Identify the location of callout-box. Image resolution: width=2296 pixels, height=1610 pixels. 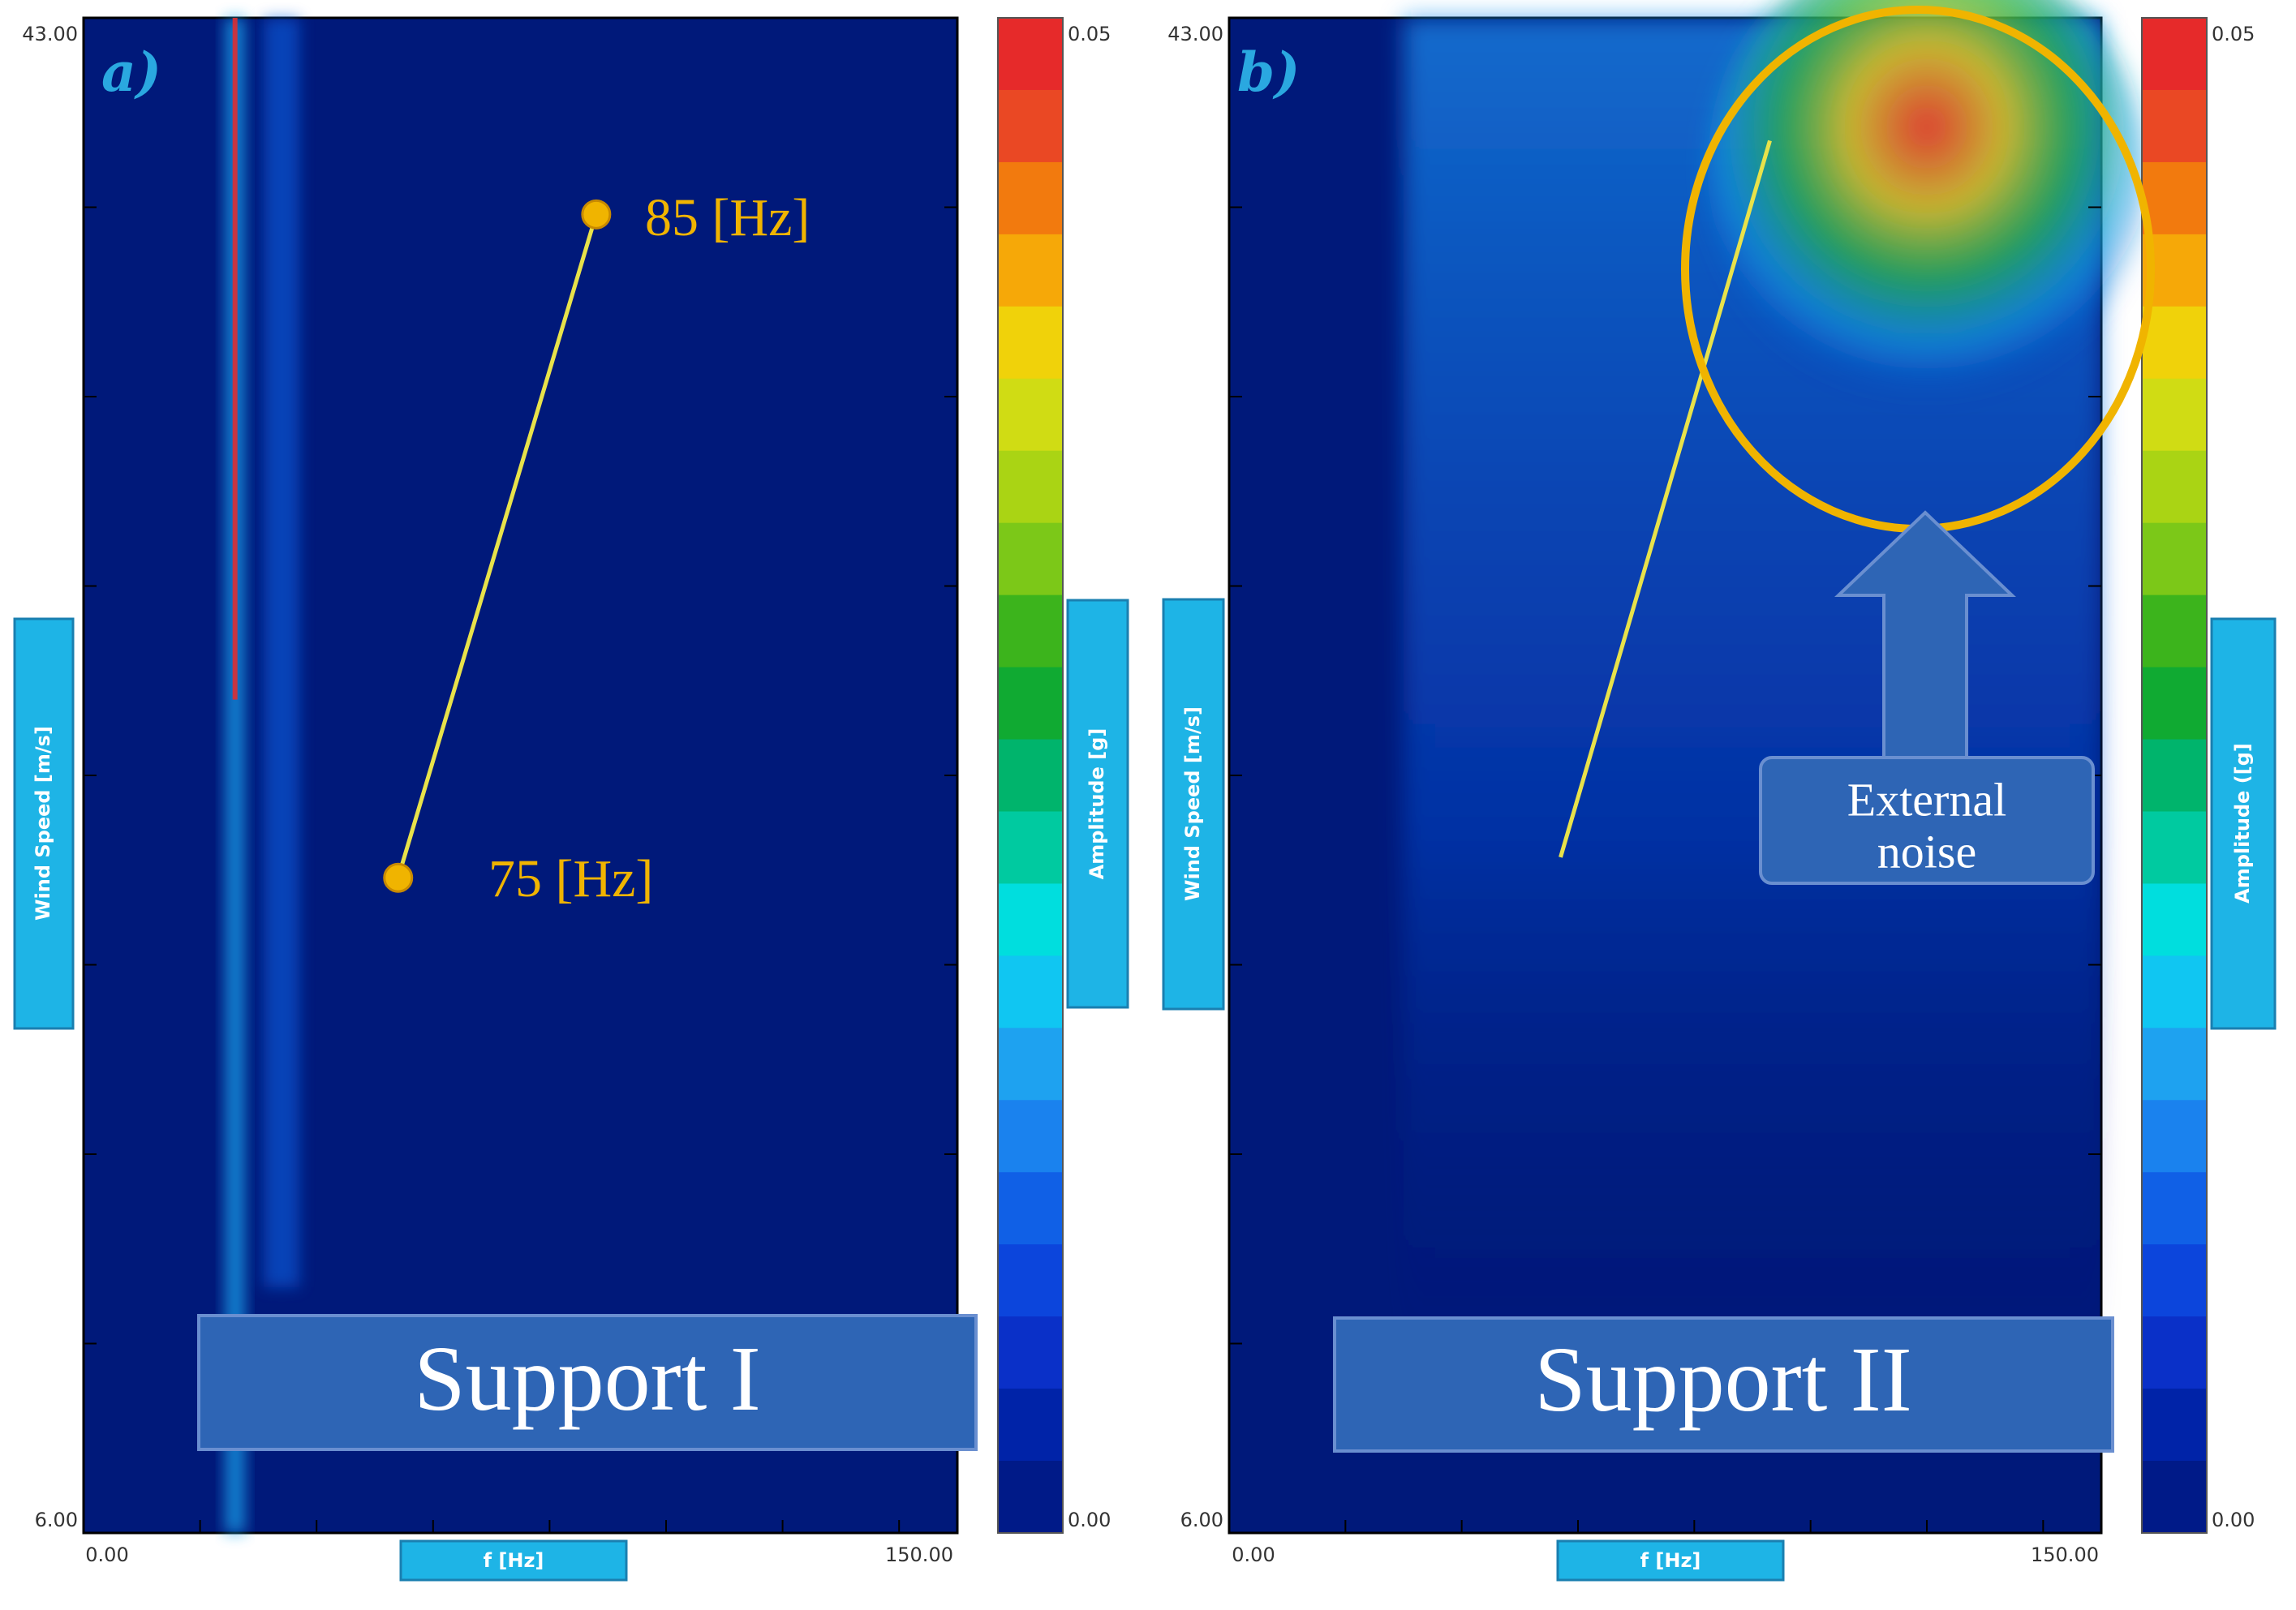
(1927, 820).